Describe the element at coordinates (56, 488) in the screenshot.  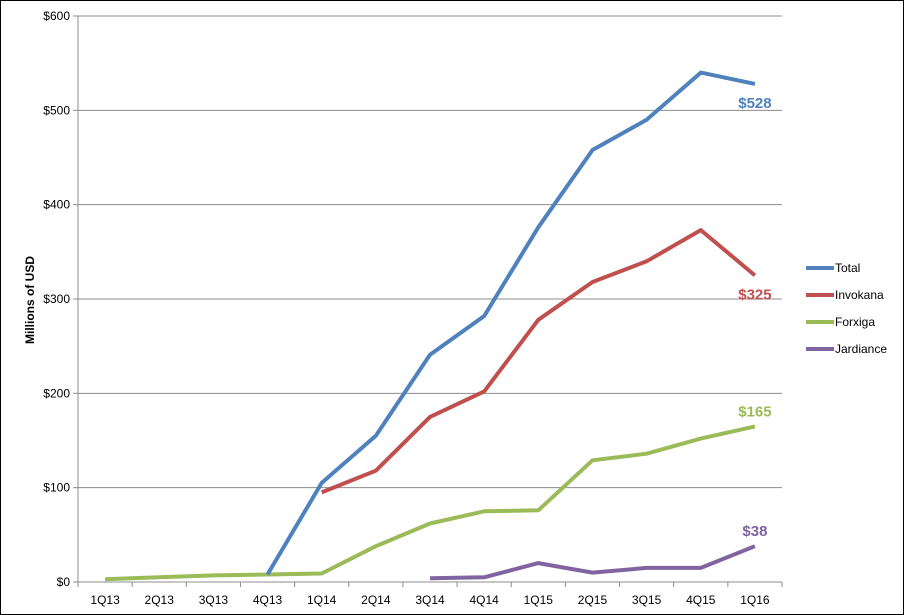
I see `y-tick-label: $100` at that location.